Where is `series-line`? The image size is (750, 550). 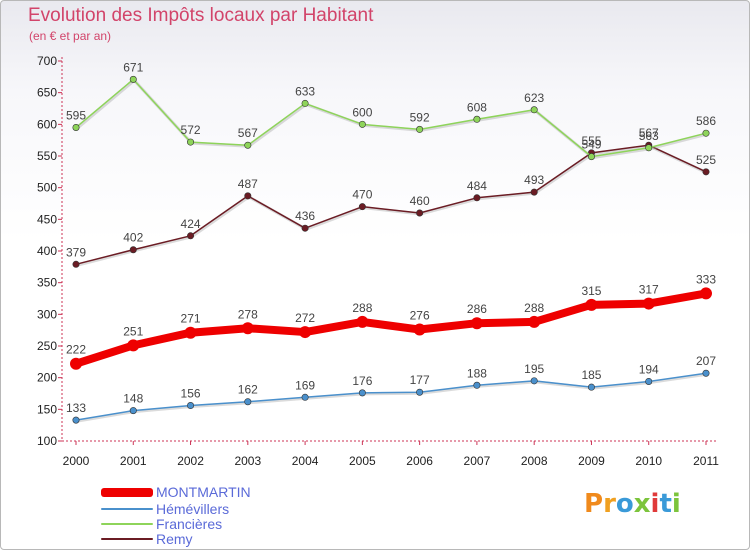
series-line is located at coordinates (391, 328).